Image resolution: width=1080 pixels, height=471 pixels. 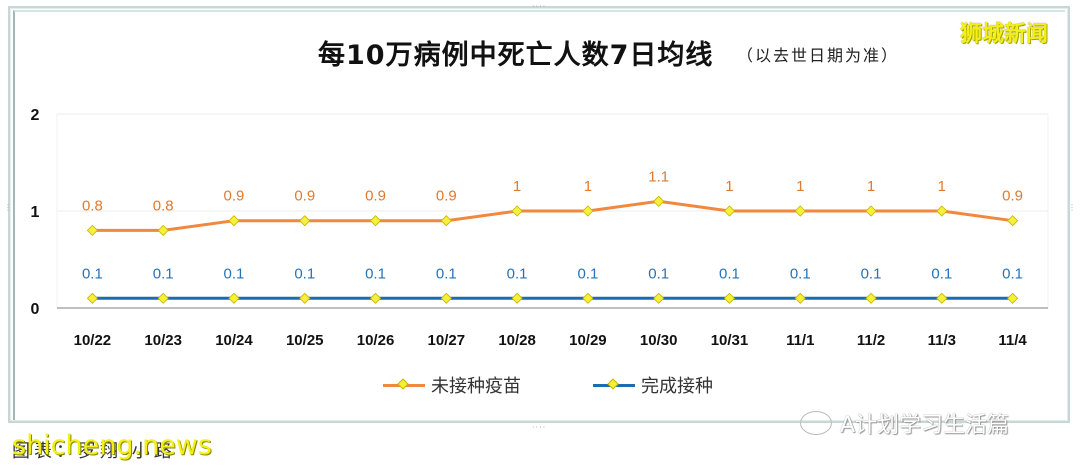 I want to click on x-tick-label: 11/4, so click(x=1012, y=340).